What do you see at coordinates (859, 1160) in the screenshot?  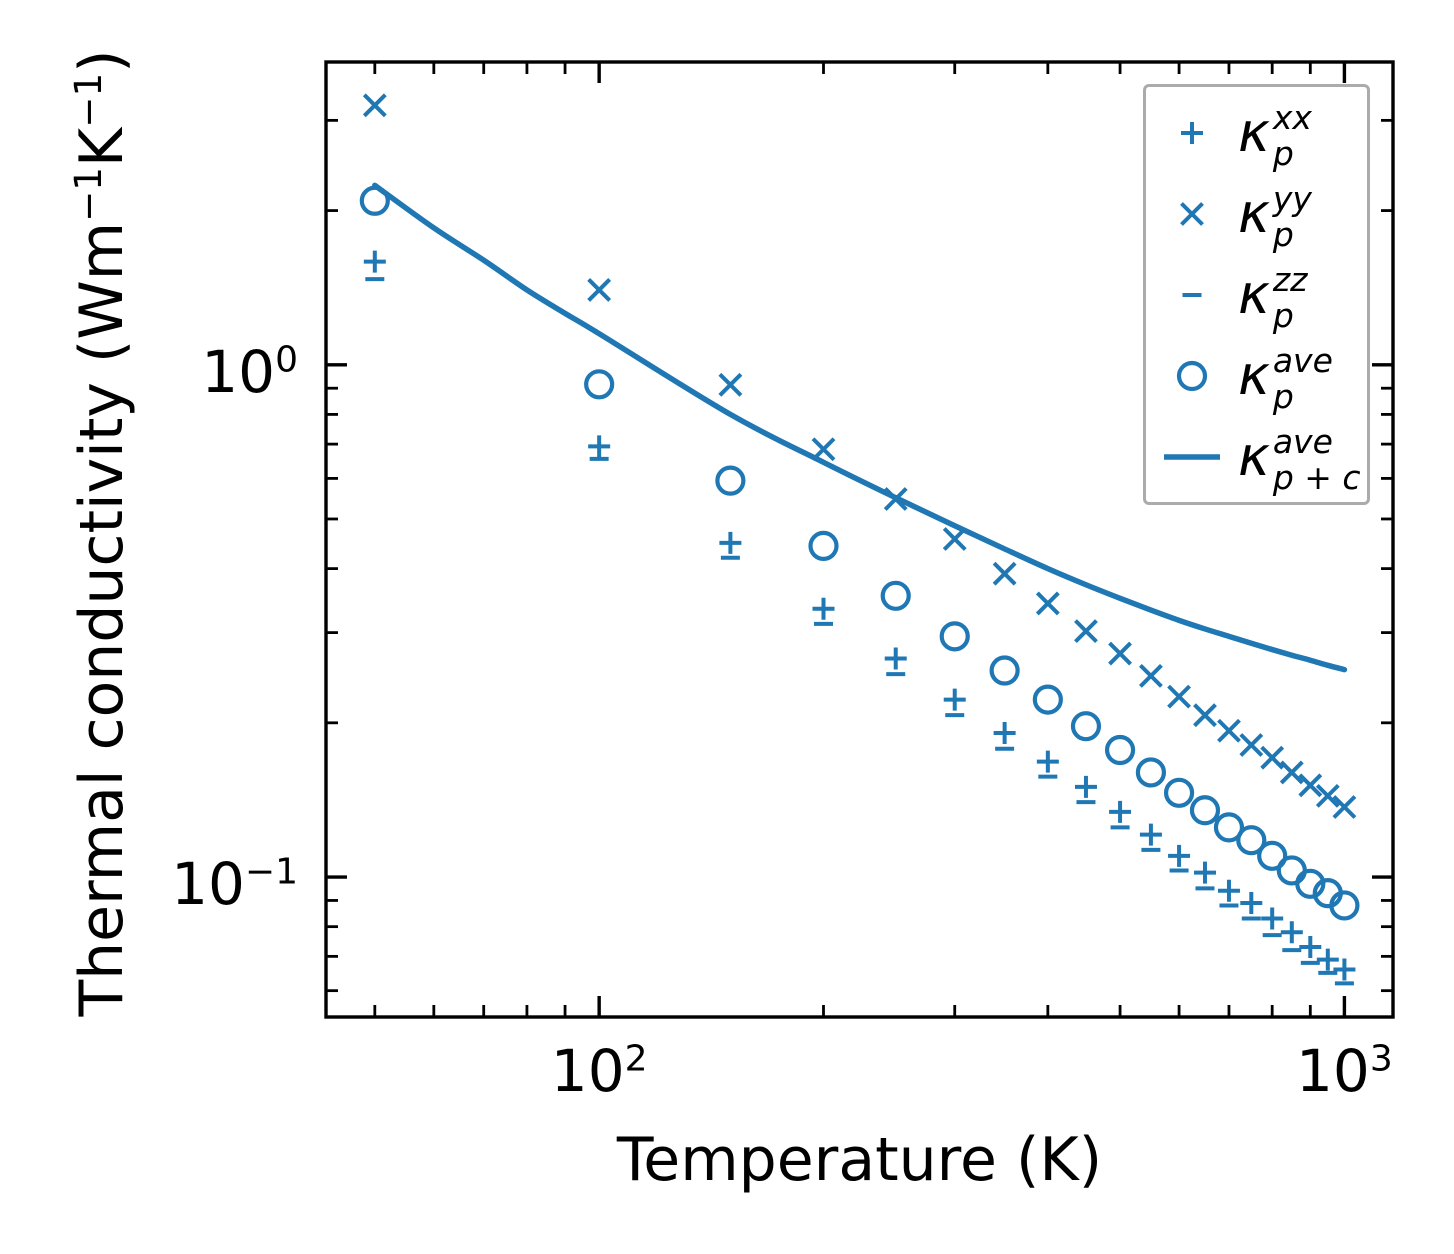 I see `x-axis-label: Temperature (K)` at bounding box center [859, 1160].